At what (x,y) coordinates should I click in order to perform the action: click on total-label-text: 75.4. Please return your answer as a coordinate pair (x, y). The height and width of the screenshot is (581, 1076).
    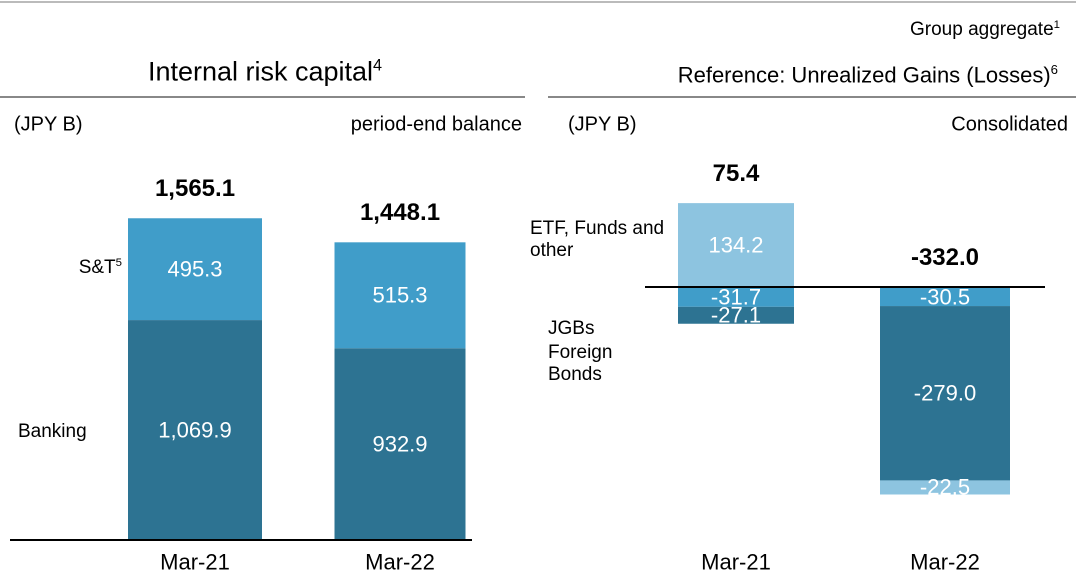
    Looking at the image, I should click on (736, 174).